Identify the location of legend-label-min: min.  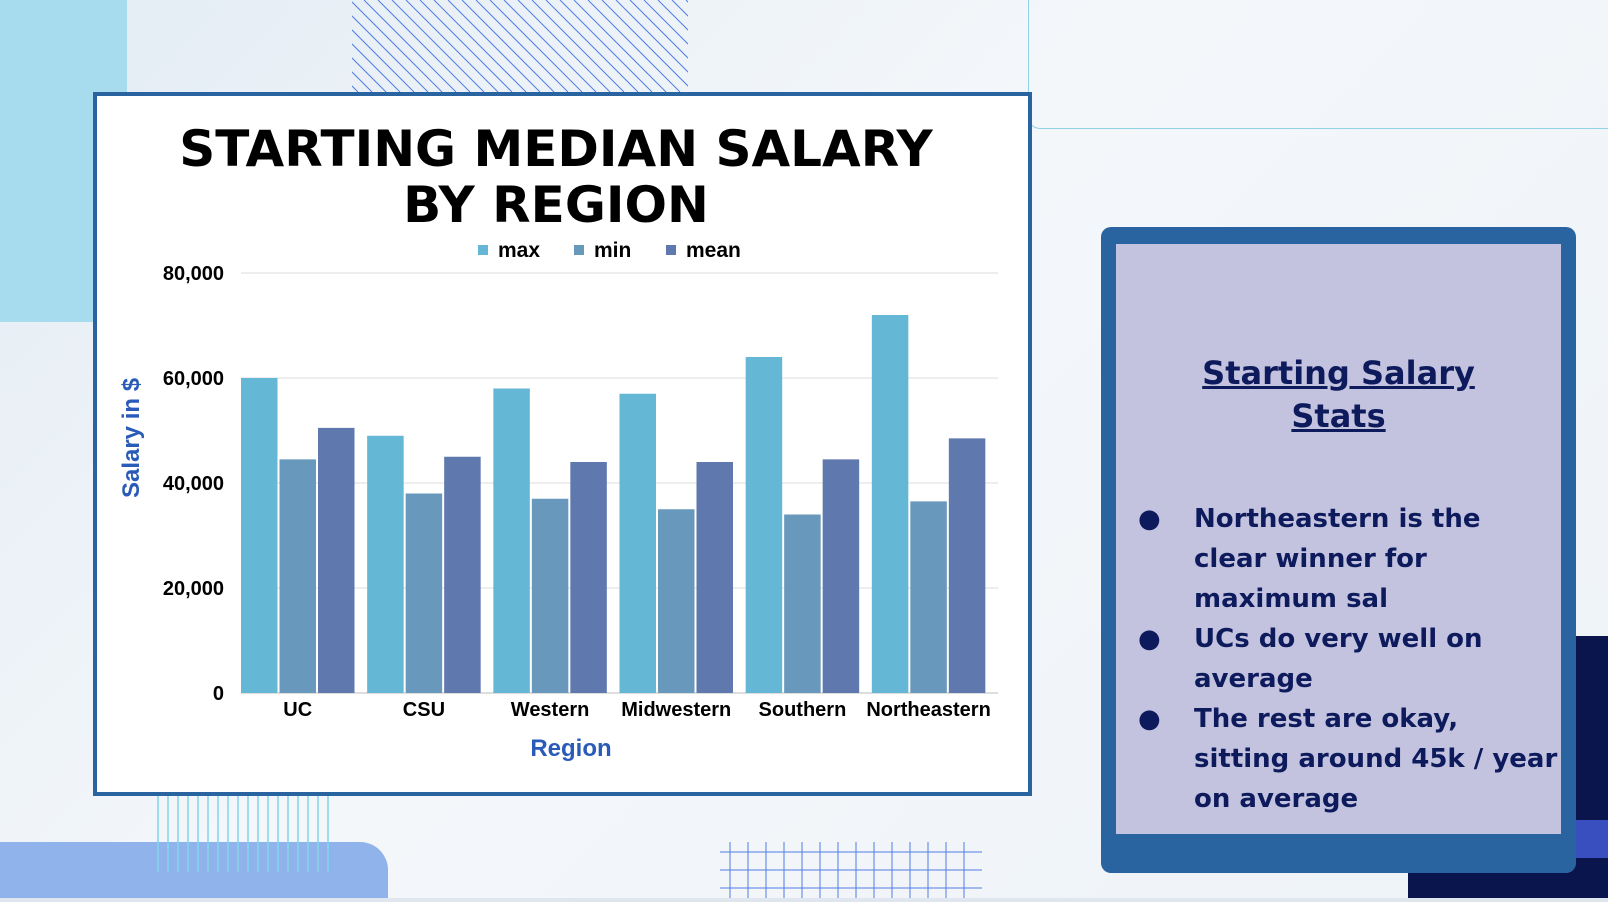
(612, 250).